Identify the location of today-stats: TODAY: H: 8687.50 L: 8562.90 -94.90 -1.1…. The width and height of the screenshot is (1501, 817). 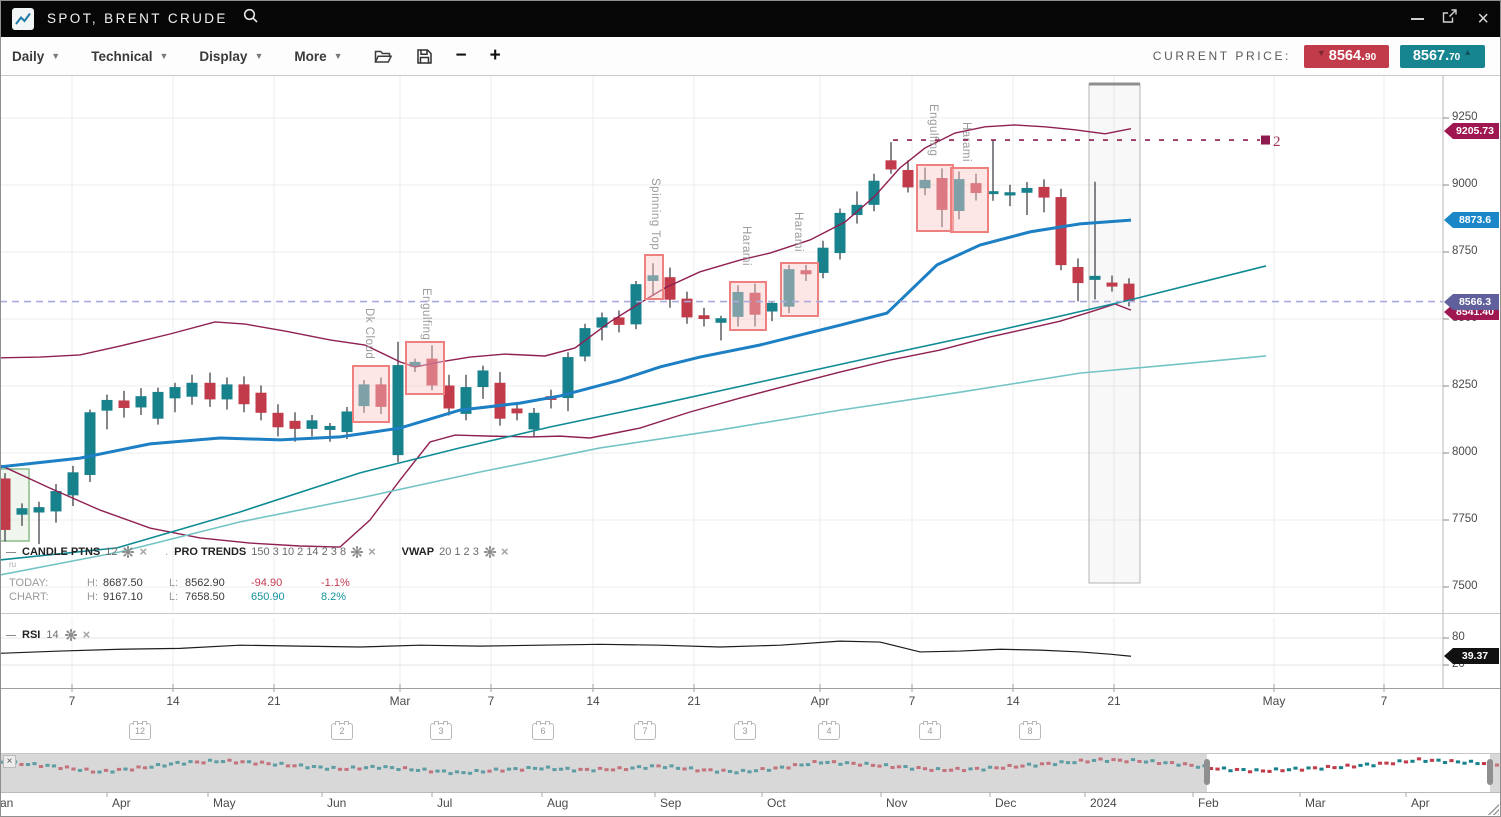
(179, 583).